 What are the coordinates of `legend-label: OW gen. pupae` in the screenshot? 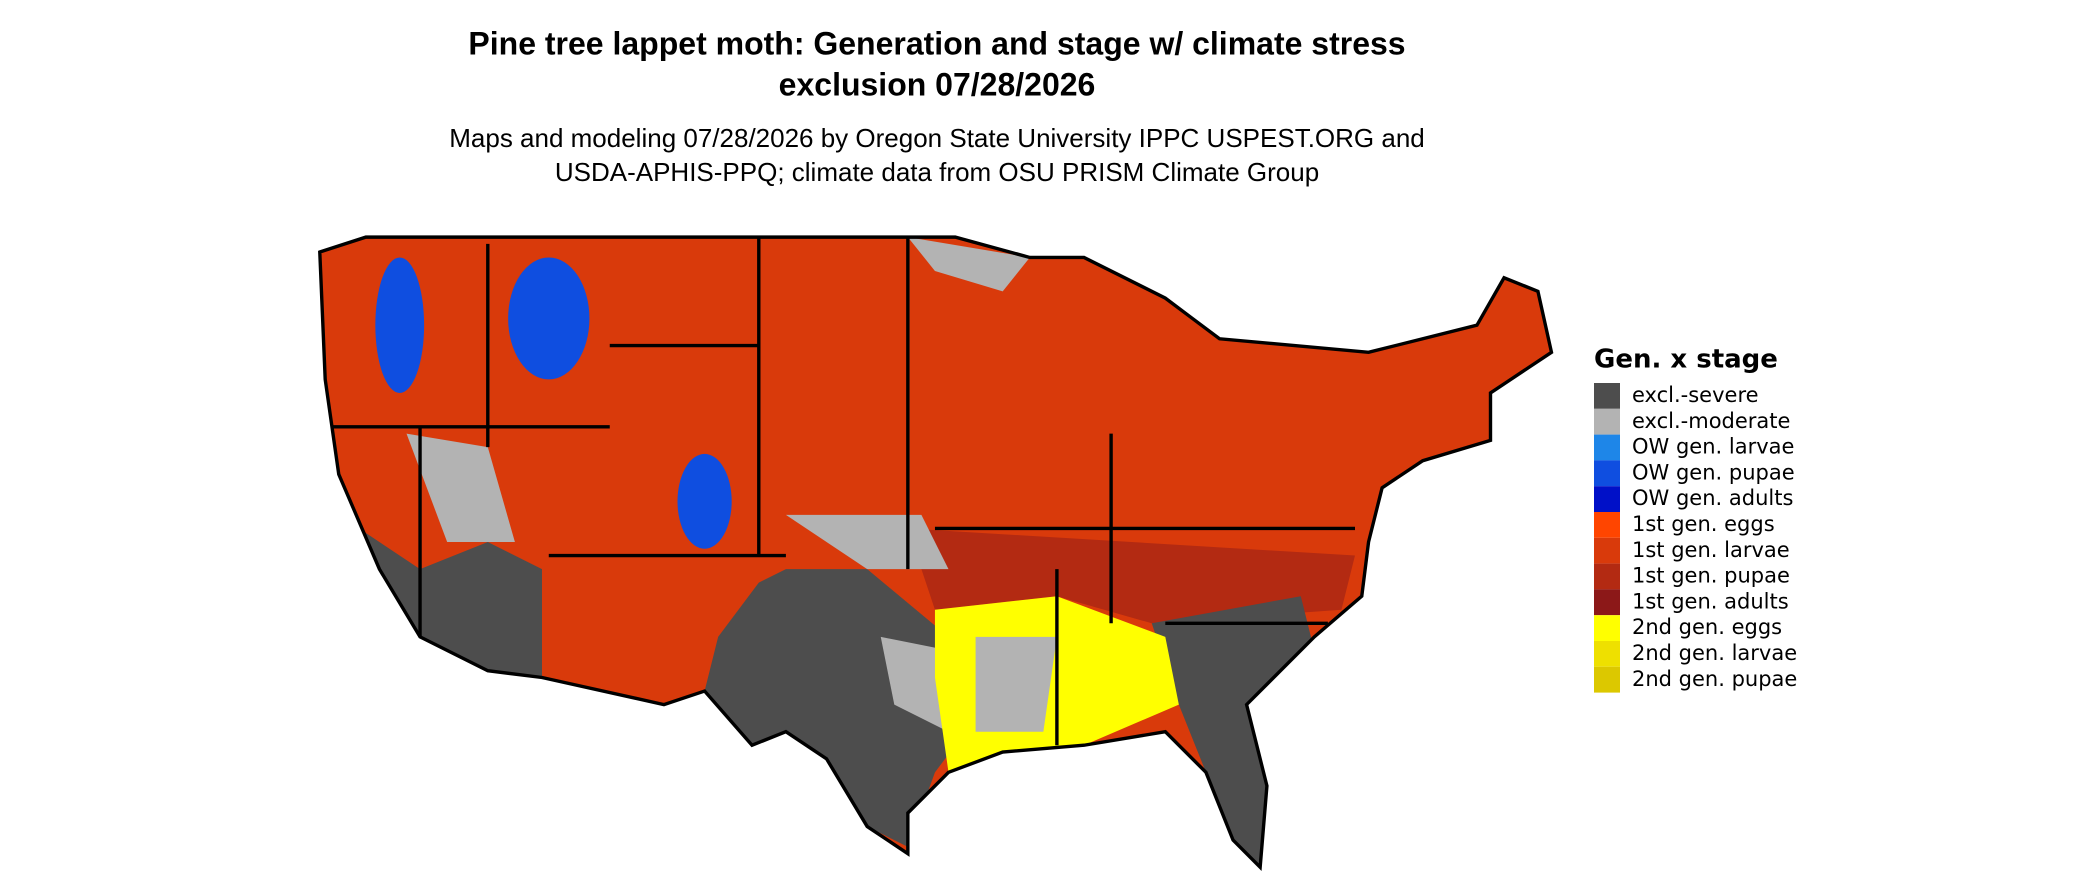 It's located at (1713, 472).